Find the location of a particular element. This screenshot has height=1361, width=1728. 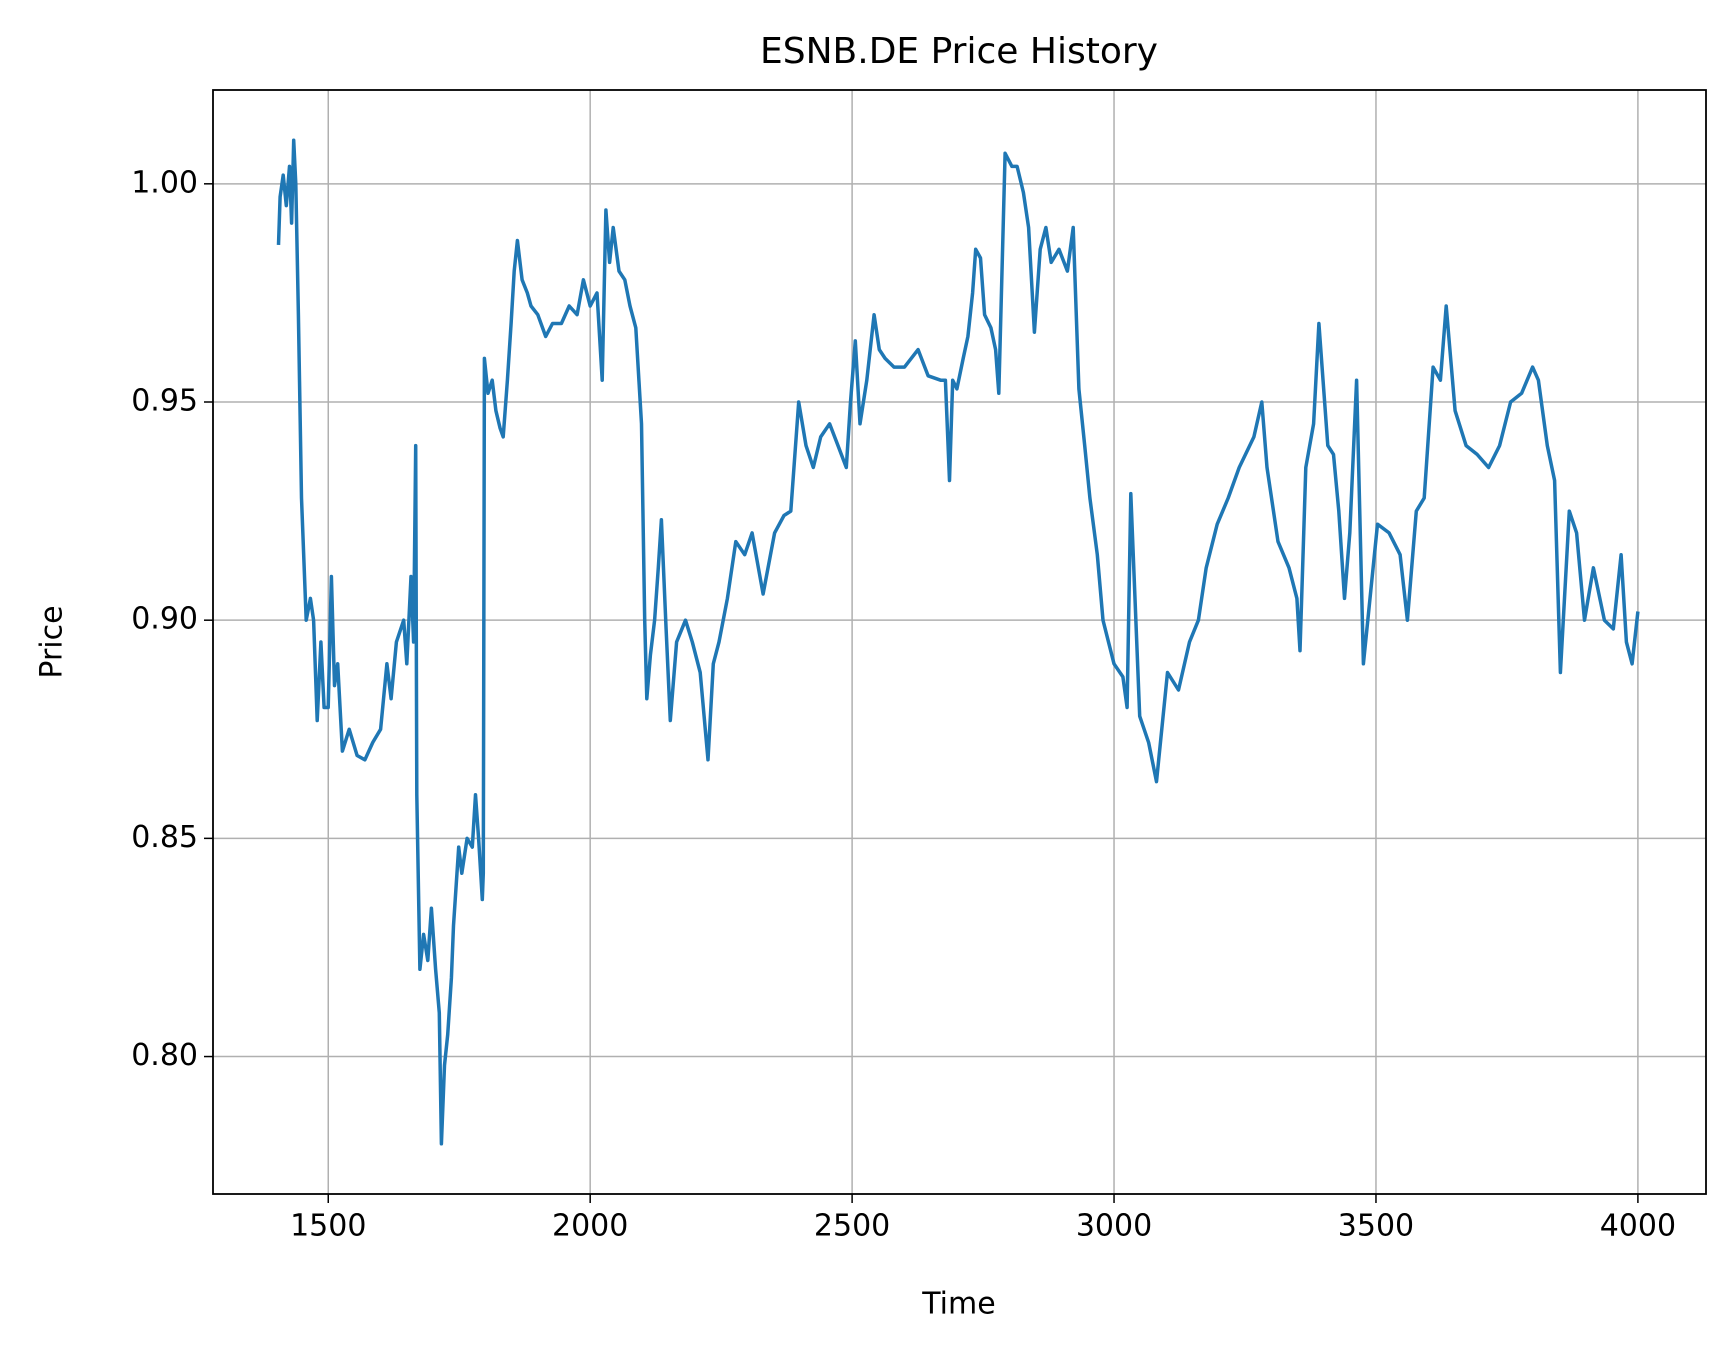

y-tick-label: 1.00 is located at coordinates (164, 182).